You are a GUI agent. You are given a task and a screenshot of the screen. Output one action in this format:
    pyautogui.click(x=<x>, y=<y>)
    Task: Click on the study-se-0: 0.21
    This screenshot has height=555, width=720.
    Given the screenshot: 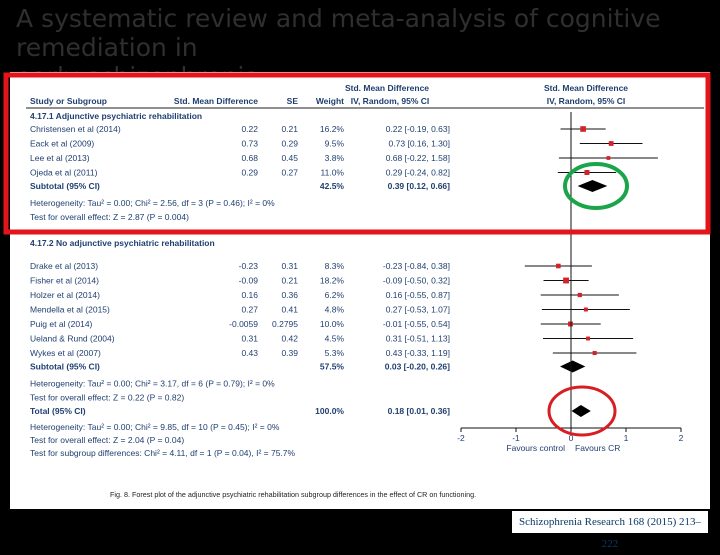 What is the action you would take?
    pyautogui.click(x=289, y=129)
    